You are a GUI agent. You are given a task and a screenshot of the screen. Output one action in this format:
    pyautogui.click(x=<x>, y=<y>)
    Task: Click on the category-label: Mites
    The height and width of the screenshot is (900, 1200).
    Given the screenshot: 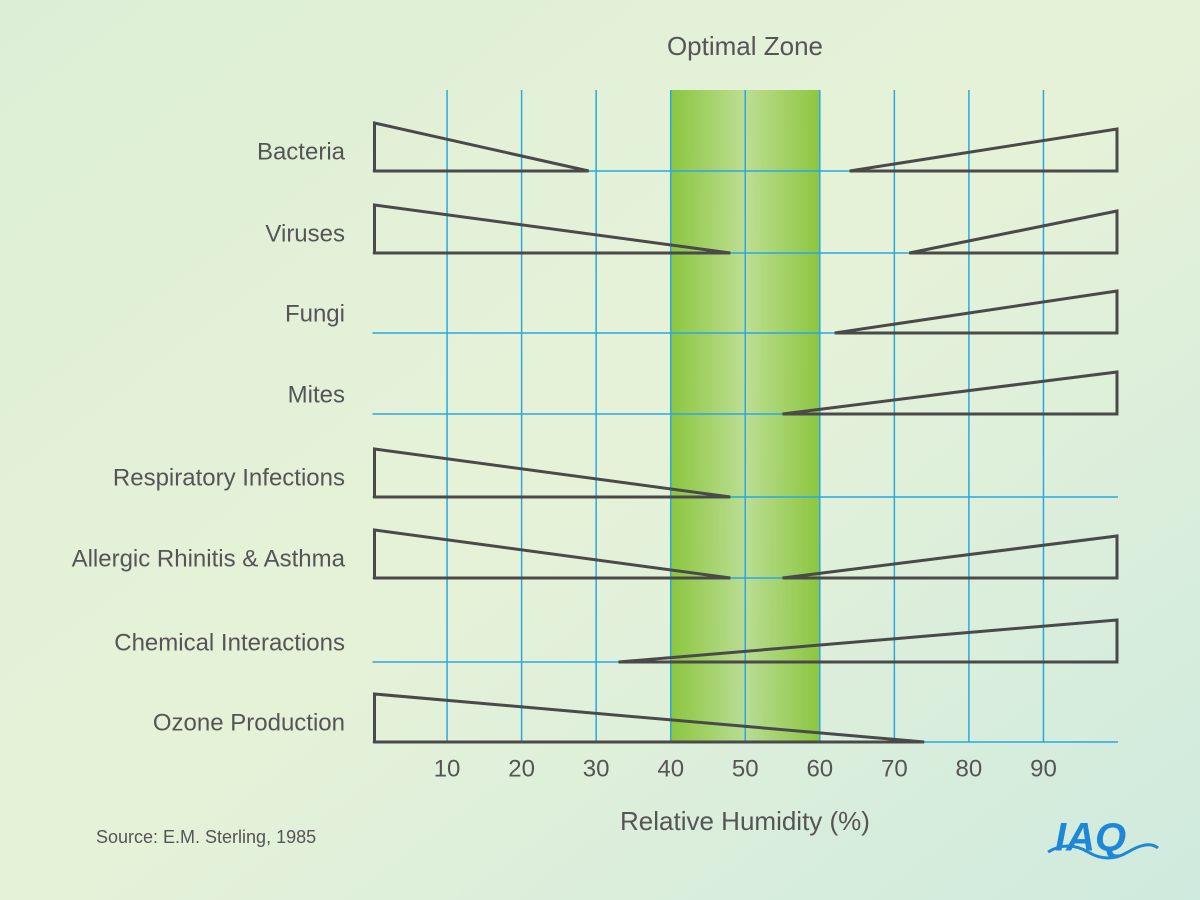 What is the action you would take?
    pyautogui.click(x=316, y=394)
    